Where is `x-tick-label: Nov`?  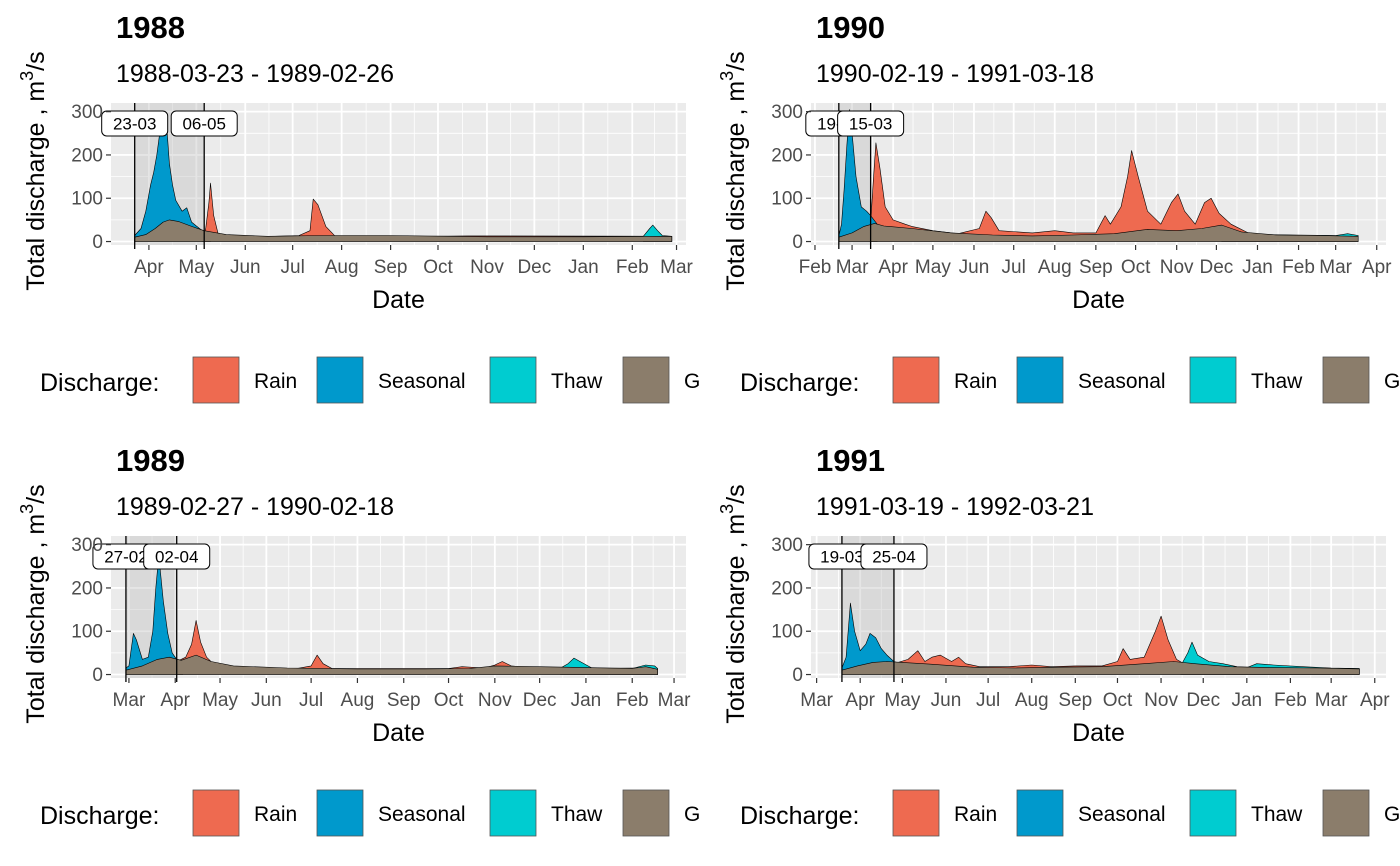
x-tick-label: Nov is located at coordinates (1177, 267).